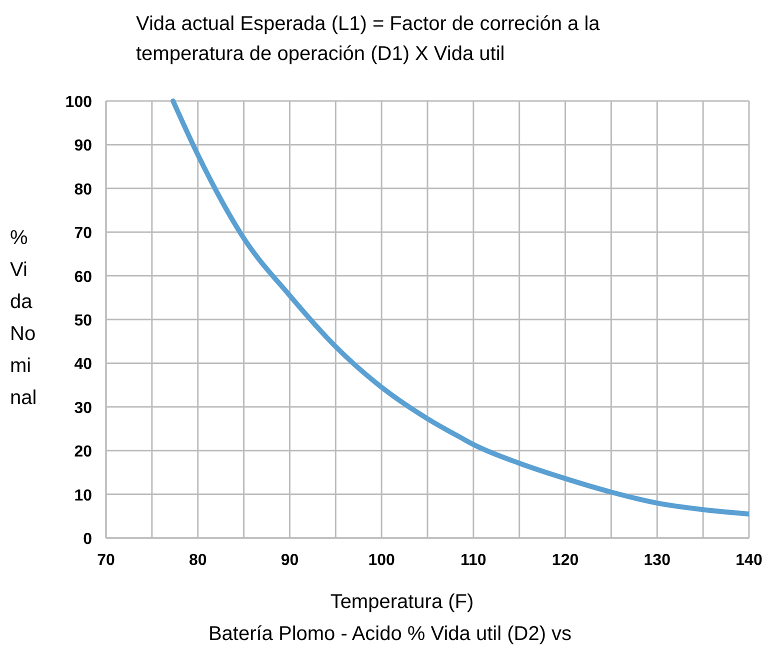 The width and height of the screenshot is (766, 652). Describe the element at coordinates (473, 560) in the screenshot. I see `x-tick-label: 110` at that location.